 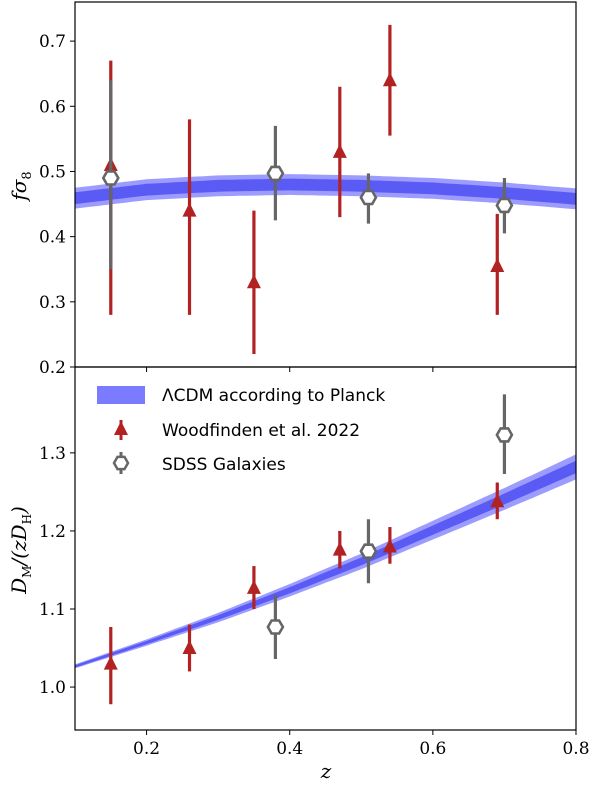 What do you see at coordinates (52, 368) in the screenshot?
I see `y-tick-label-top-0: 0.2` at bounding box center [52, 368].